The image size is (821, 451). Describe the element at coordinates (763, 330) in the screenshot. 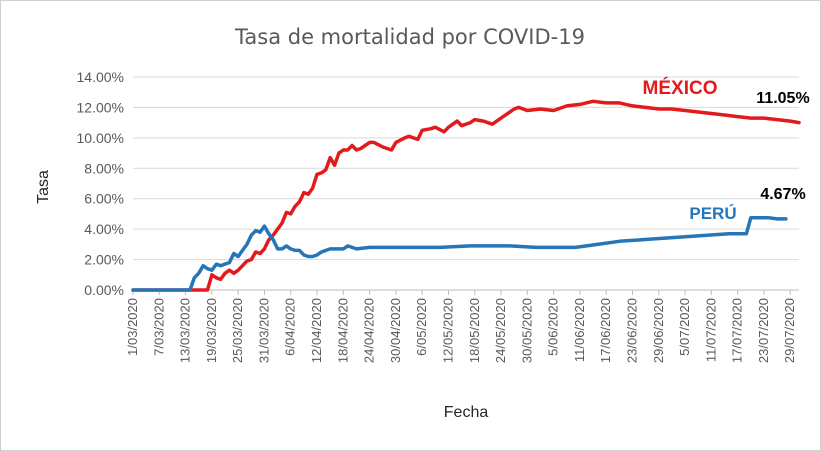

I see `x-tick-label: 23/07/2020` at that location.